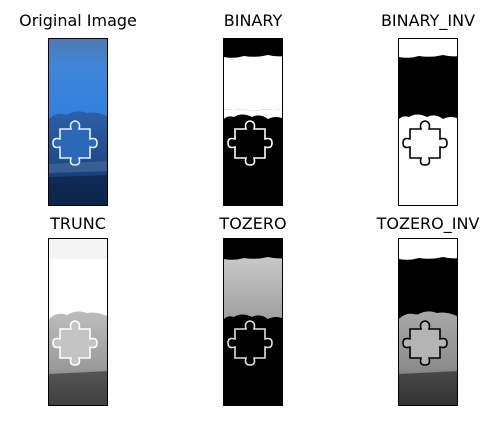 The image size is (484, 421). What do you see at coordinates (428, 223) in the screenshot?
I see `panel-title-tozero-inv: TOZERO_INV` at bounding box center [428, 223].